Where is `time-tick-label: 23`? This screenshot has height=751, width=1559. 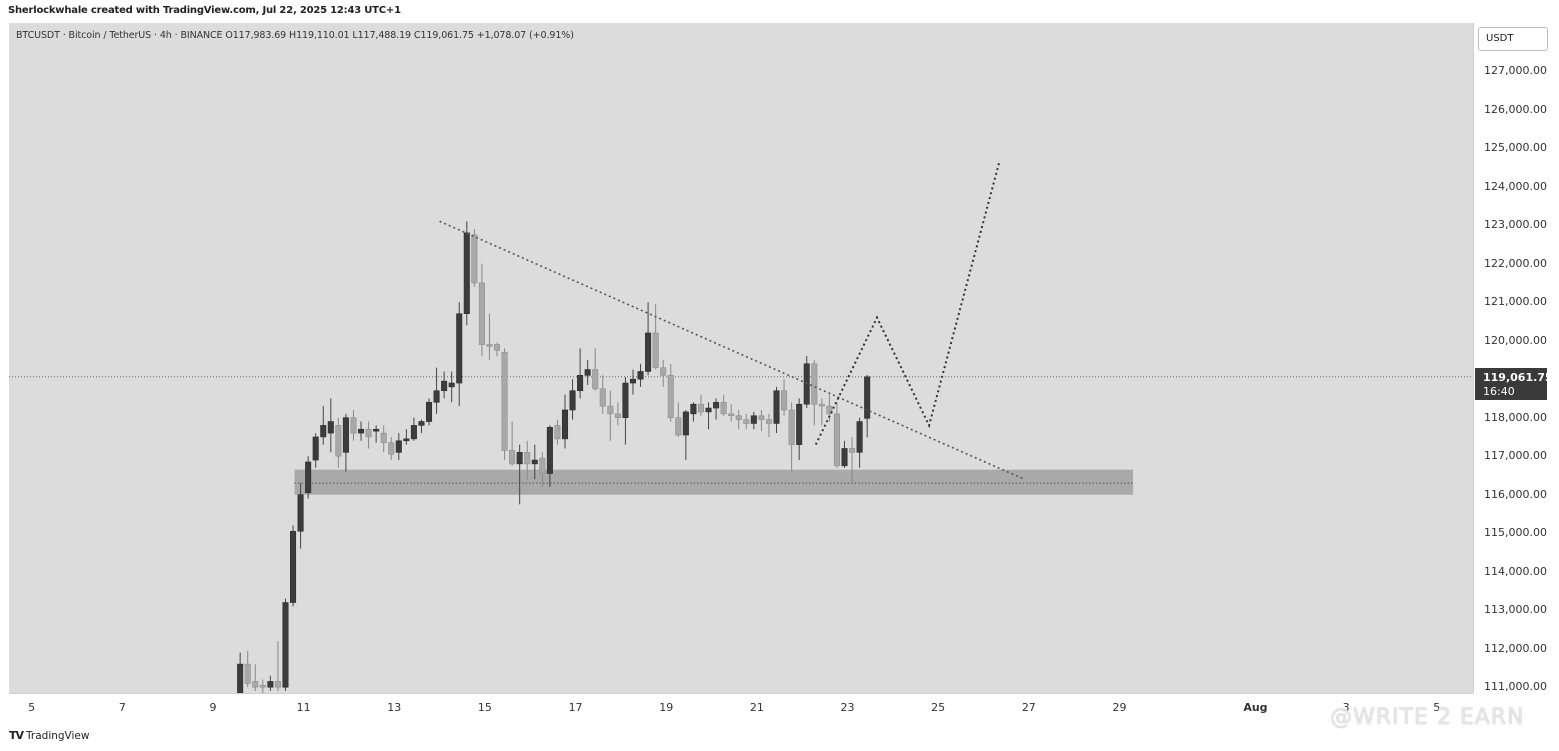 time-tick-label: 23 is located at coordinates (847, 707).